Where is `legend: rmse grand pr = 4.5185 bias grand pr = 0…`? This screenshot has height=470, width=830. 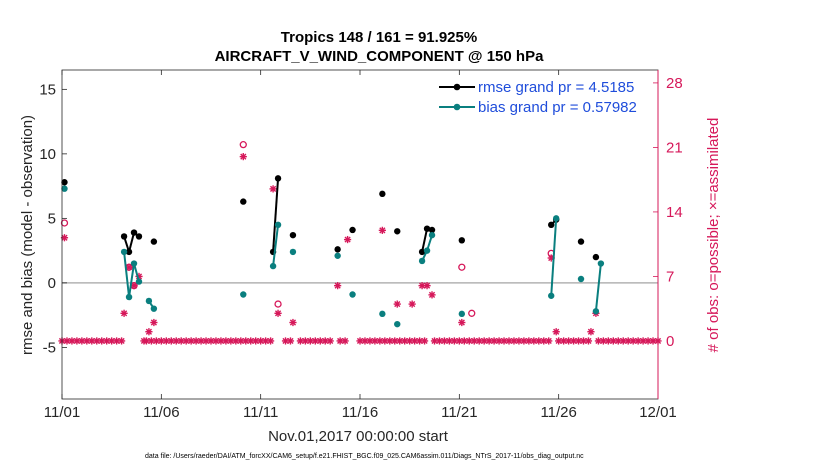 legend: rmse grand pr = 4.5185 bias grand pr = 0… is located at coordinates (538, 97).